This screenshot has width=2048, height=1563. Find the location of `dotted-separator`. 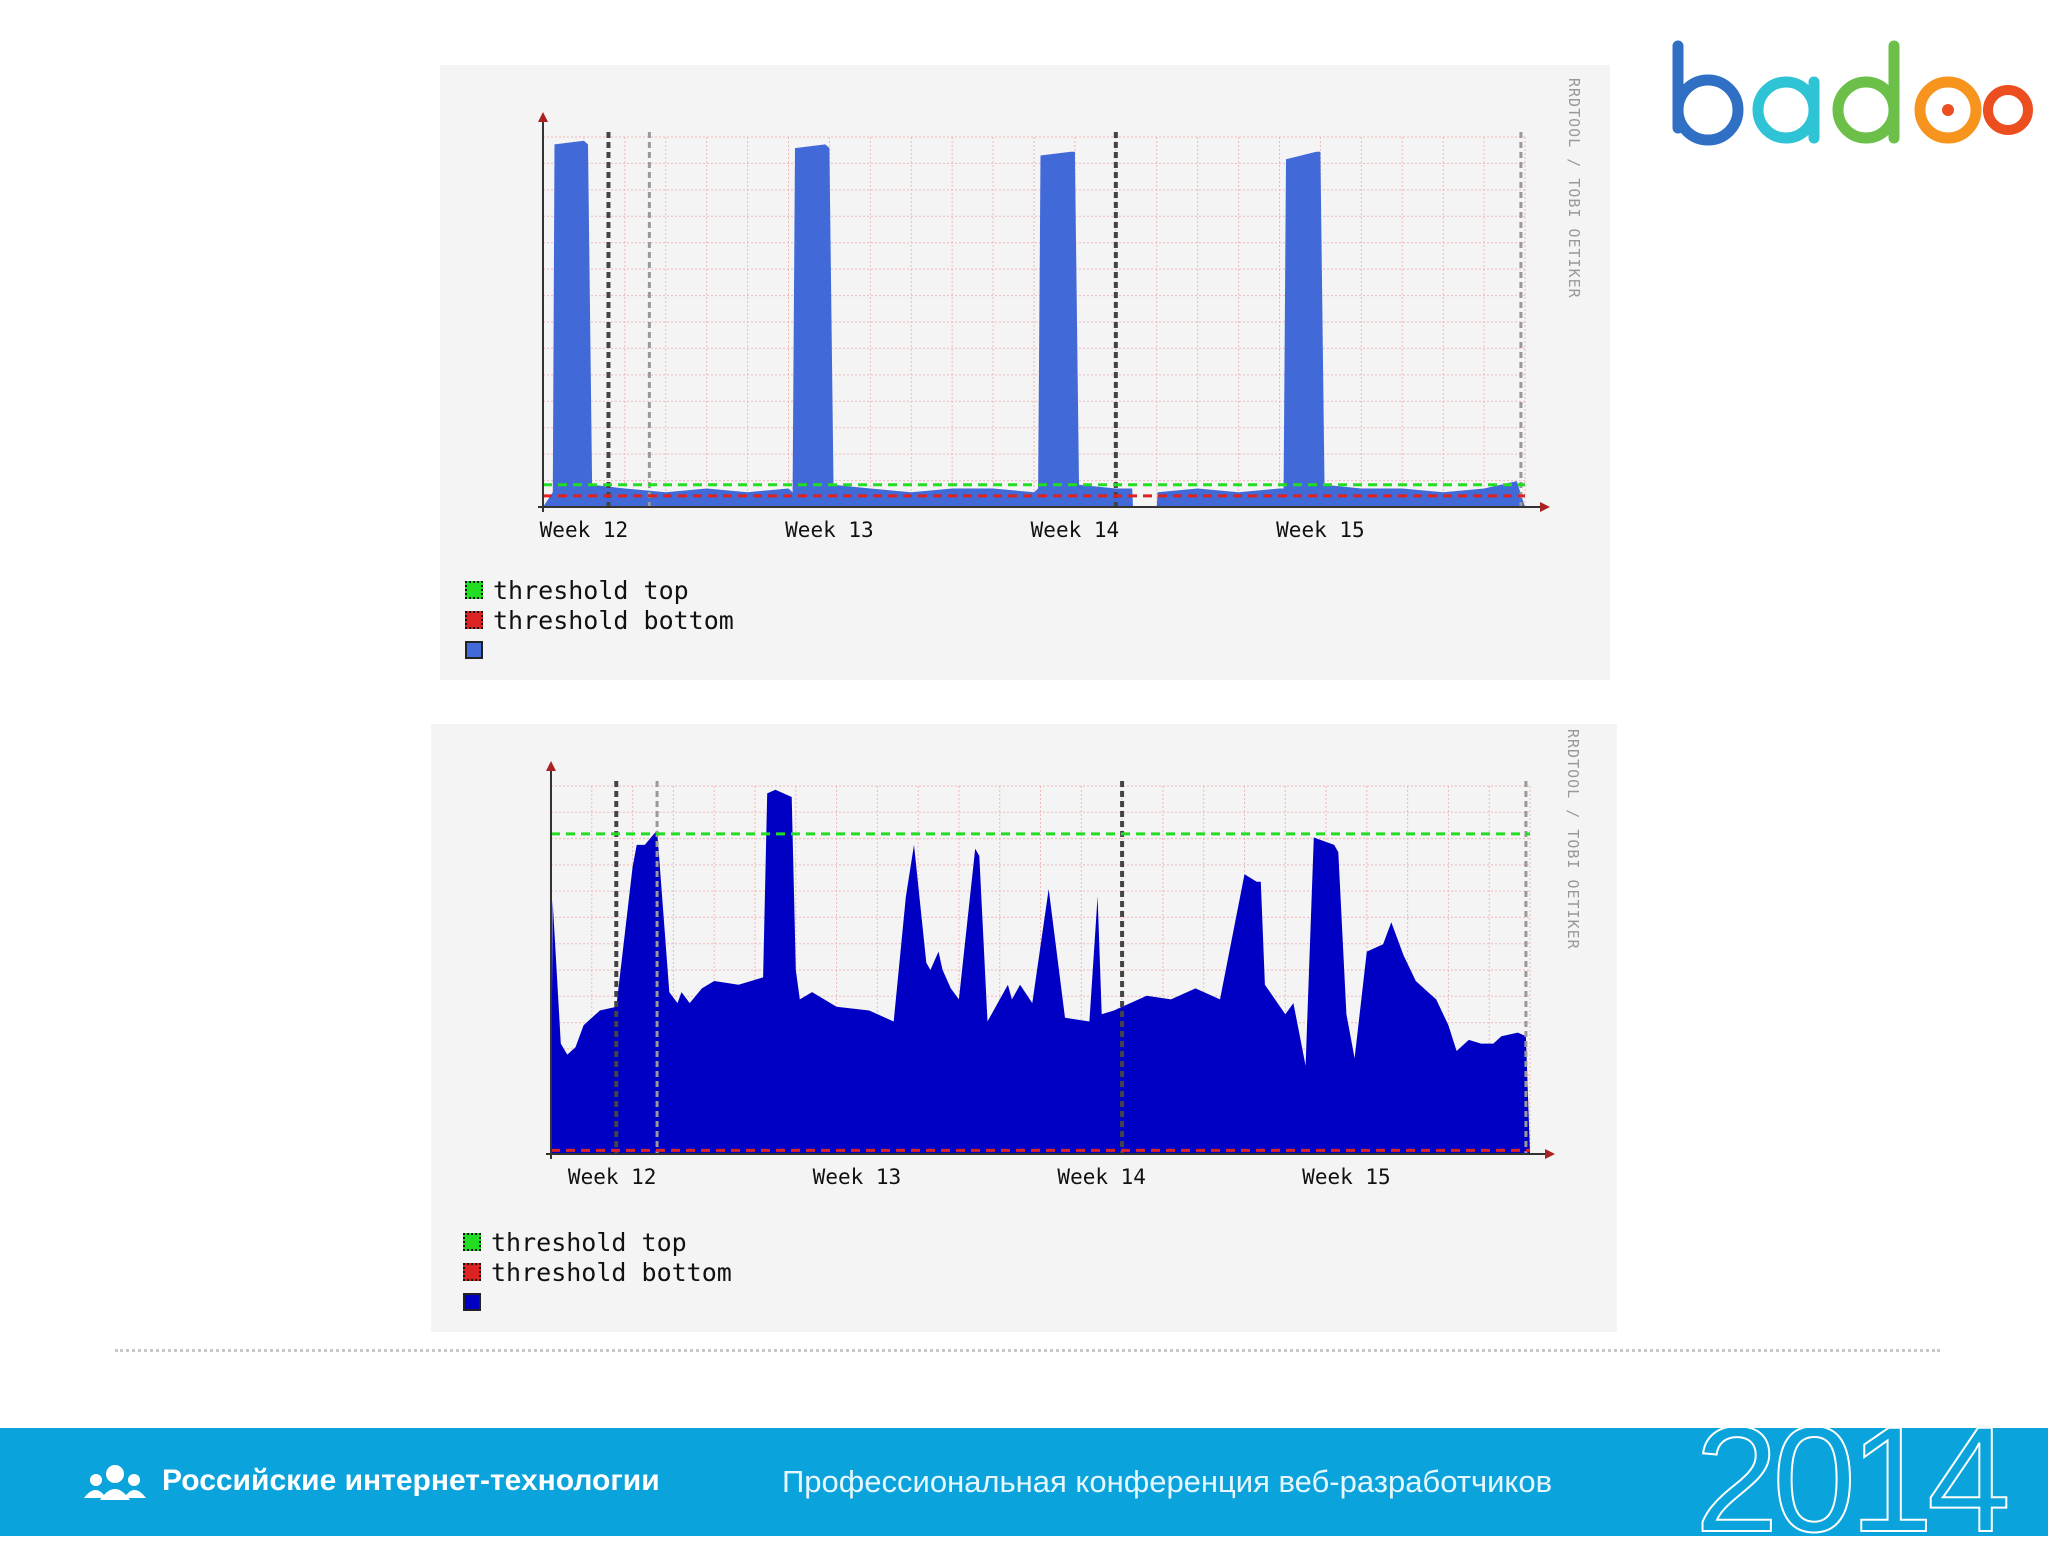

dotted-separator is located at coordinates (1027, 1350).